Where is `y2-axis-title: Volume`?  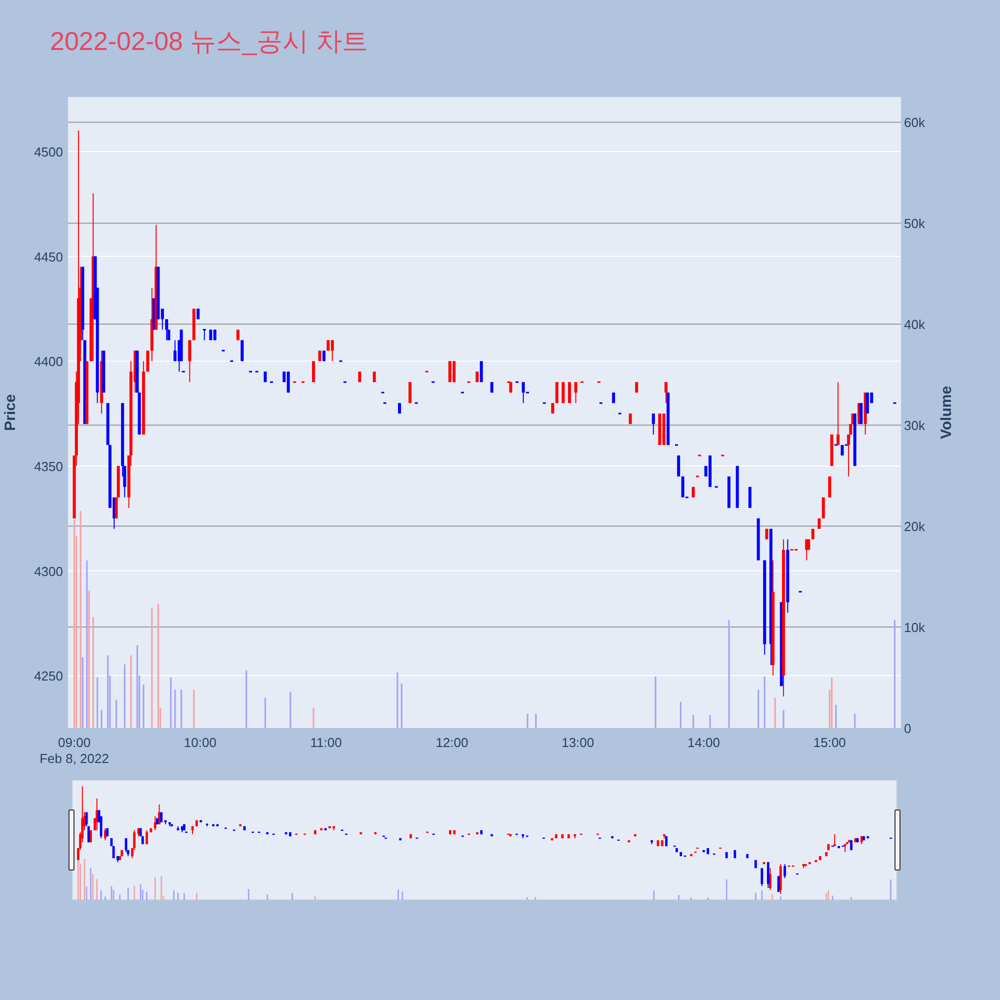 y2-axis-title: Volume is located at coordinates (946, 413).